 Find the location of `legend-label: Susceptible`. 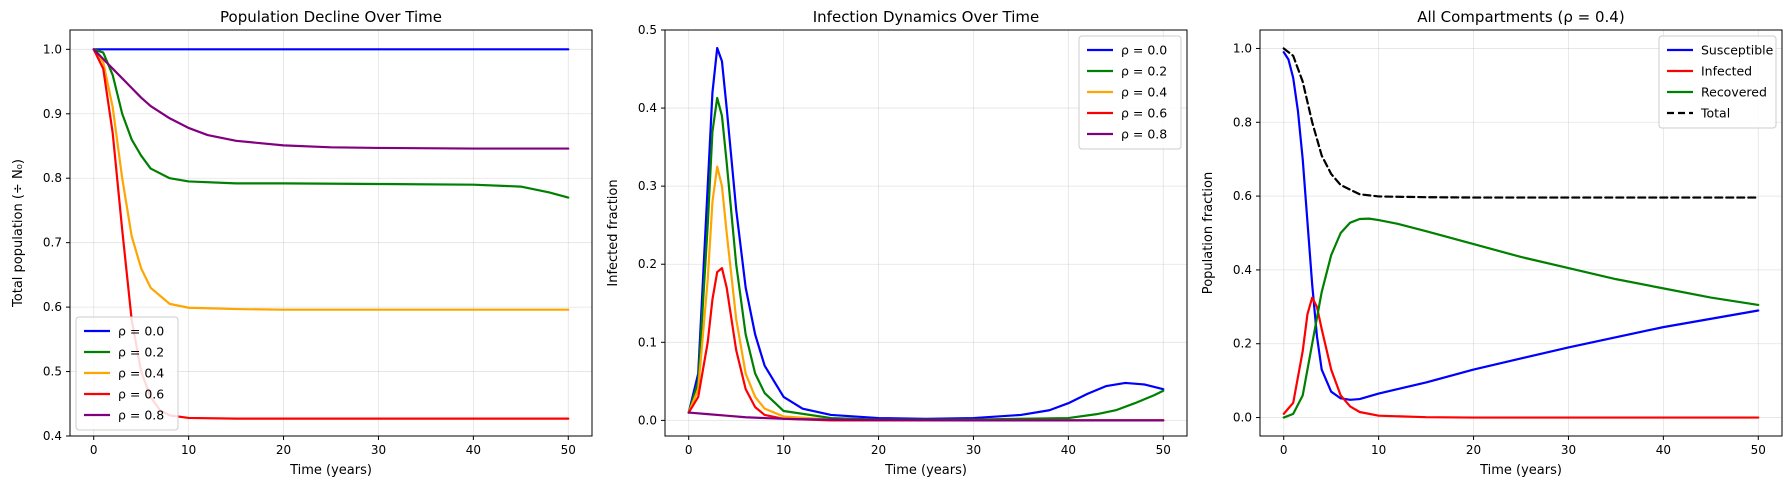

legend-label: Susceptible is located at coordinates (1737, 50).